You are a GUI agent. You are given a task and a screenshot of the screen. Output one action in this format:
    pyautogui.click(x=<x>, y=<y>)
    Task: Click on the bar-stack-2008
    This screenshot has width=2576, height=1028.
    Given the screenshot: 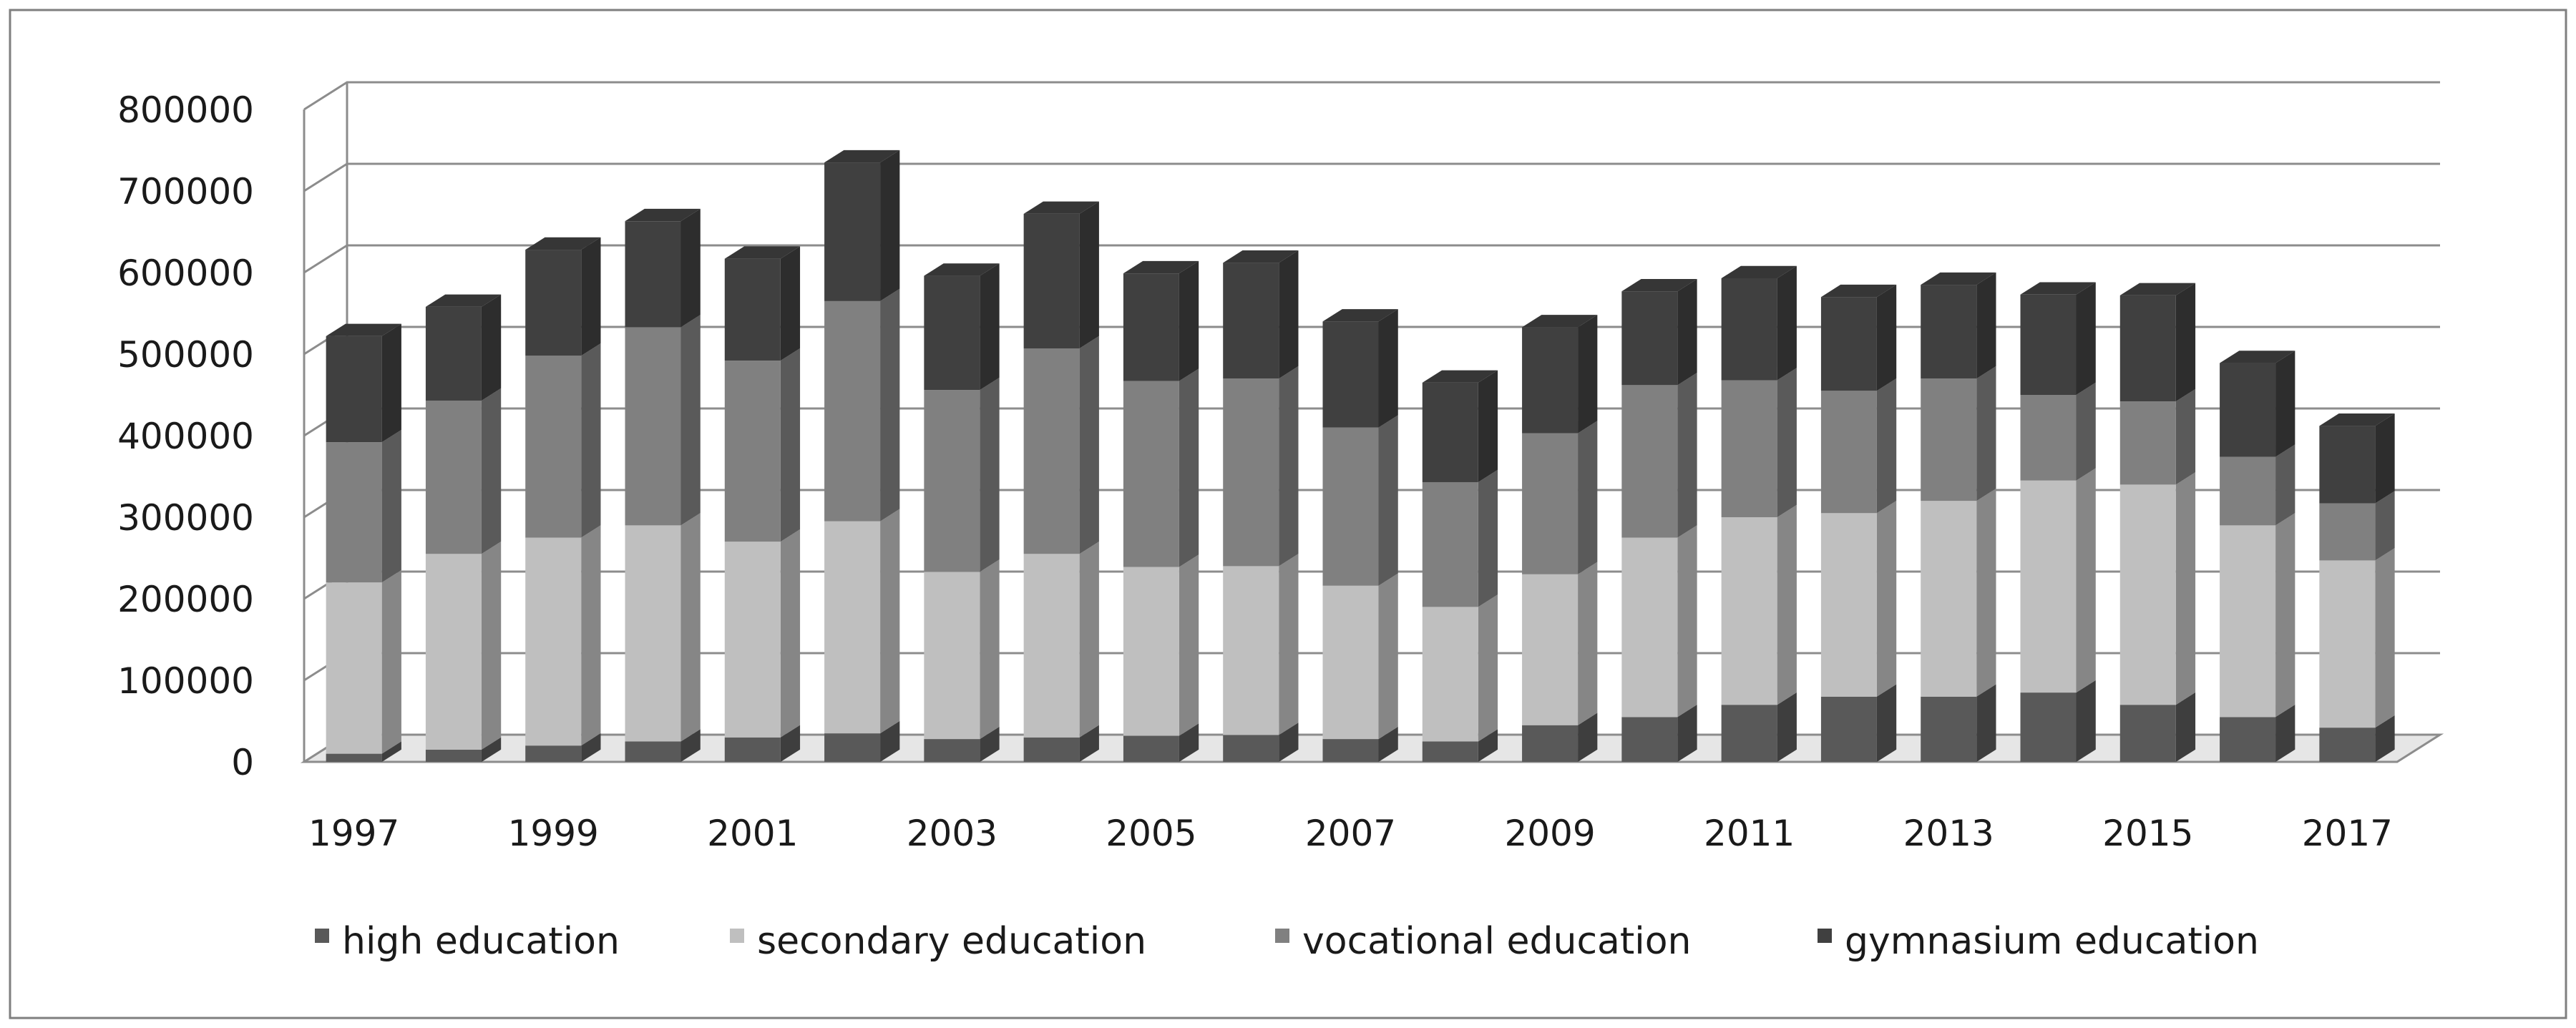 What is the action you would take?
    pyautogui.click(x=1460, y=566)
    